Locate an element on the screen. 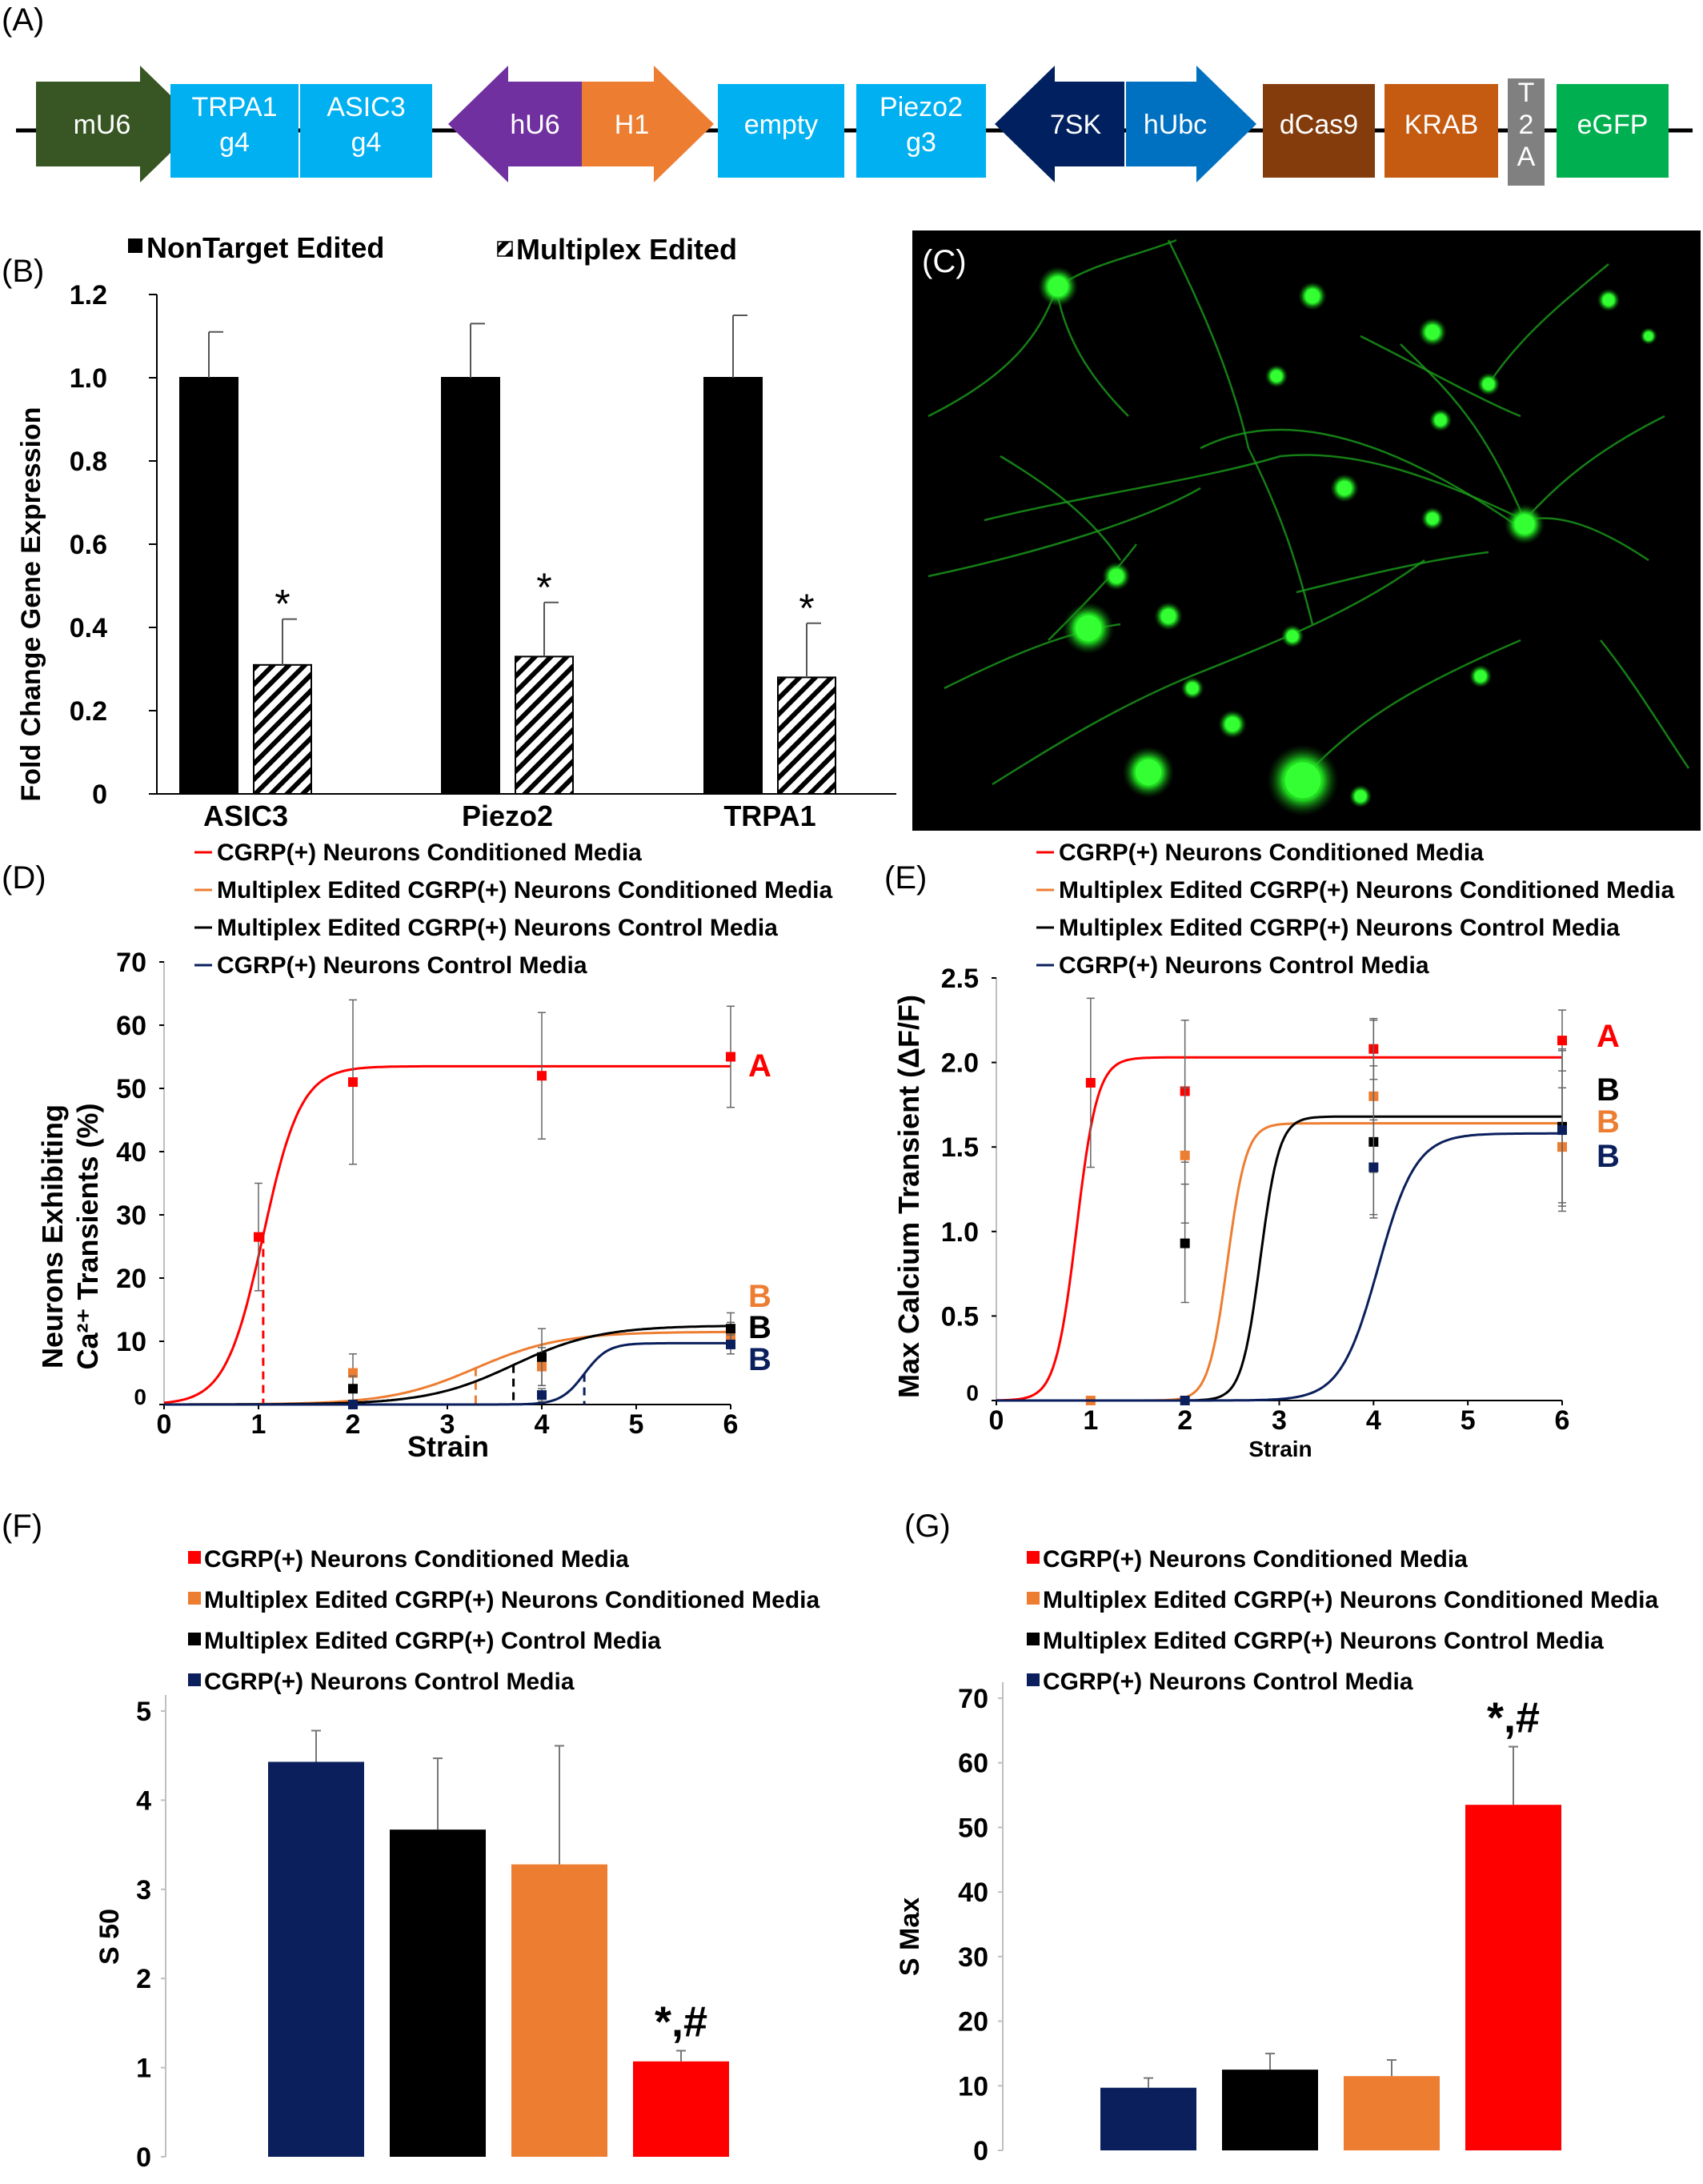 The height and width of the screenshot is (2184, 1703). construct-7sk-label: 7SK is located at coordinates (1076, 125).